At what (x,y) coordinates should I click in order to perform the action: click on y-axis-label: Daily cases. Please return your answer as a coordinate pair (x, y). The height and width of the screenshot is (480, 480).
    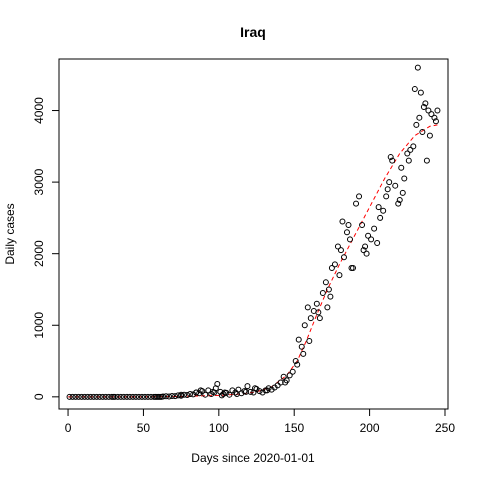
    Looking at the image, I should click on (10, 233).